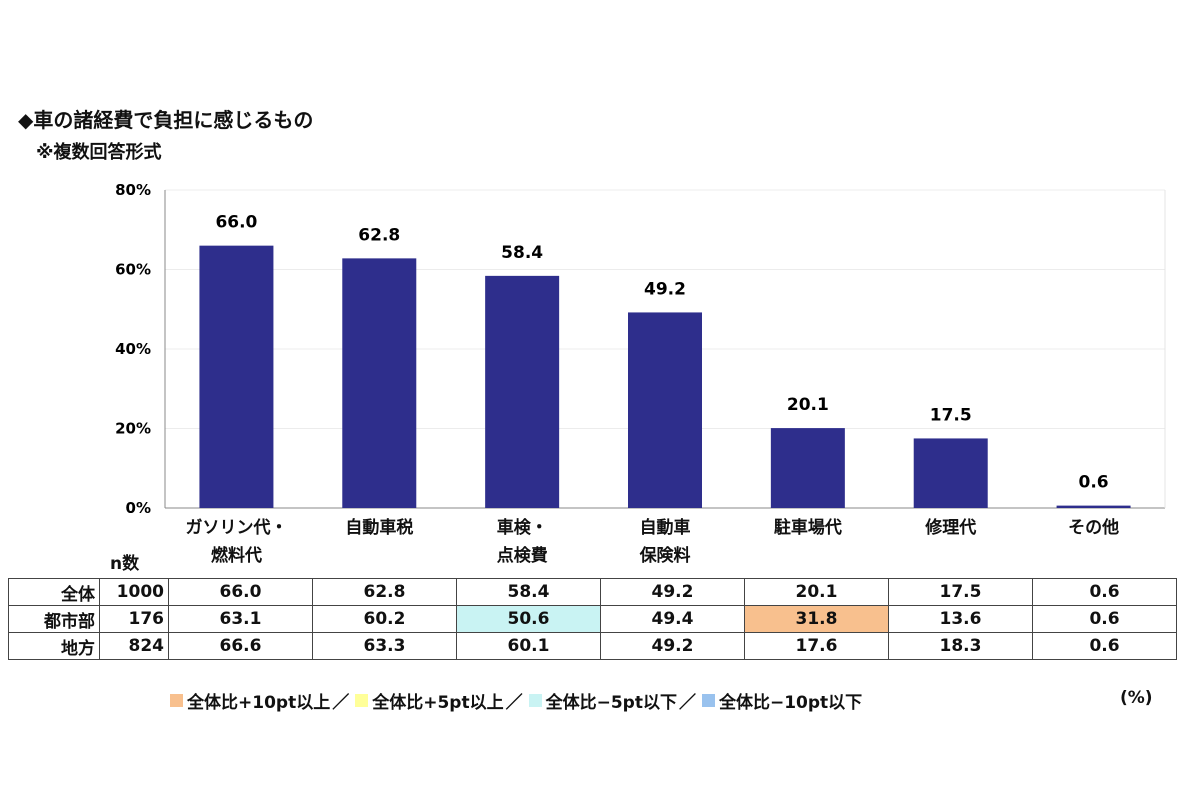 The image size is (1200, 799). What do you see at coordinates (134, 619) in the screenshot?
I see `row-n-count: 176` at bounding box center [134, 619].